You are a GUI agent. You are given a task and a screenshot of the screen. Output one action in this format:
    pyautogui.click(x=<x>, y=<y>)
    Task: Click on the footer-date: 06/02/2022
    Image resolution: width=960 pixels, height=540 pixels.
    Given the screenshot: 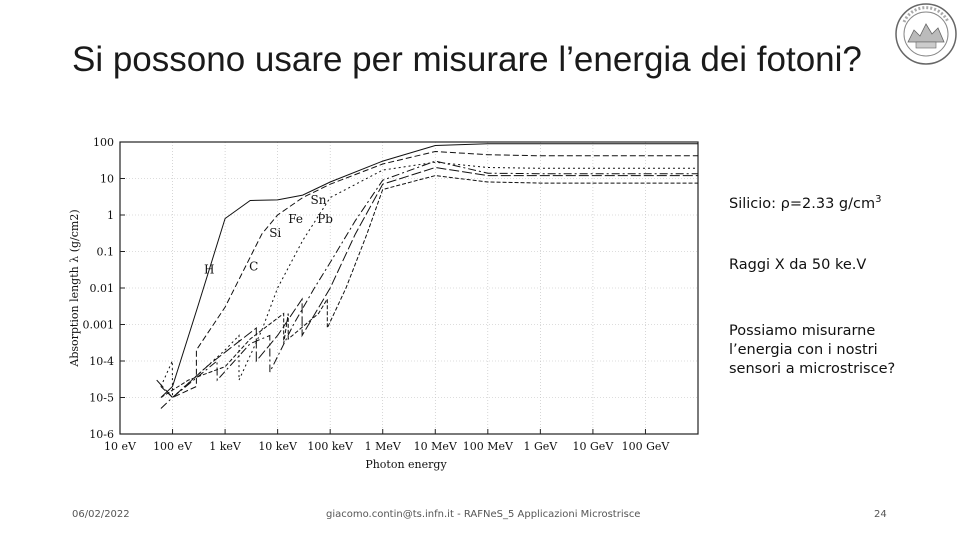 What is the action you would take?
    pyautogui.click(x=101, y=514)
    